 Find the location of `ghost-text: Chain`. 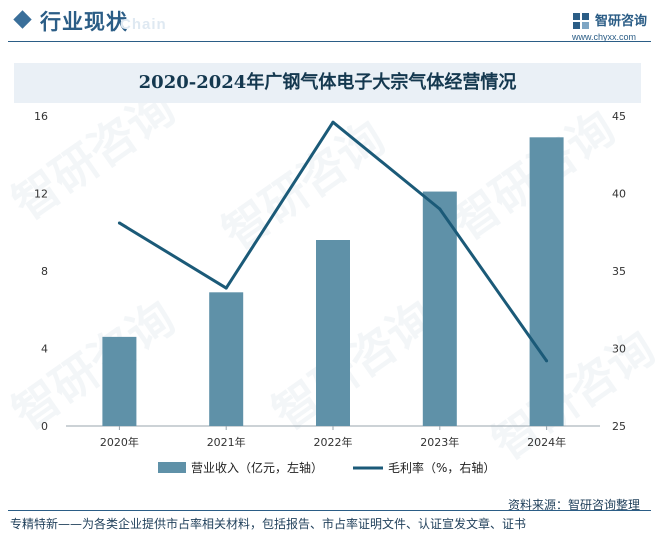

ghost-text: Chain is located at coordinates (143, 24).